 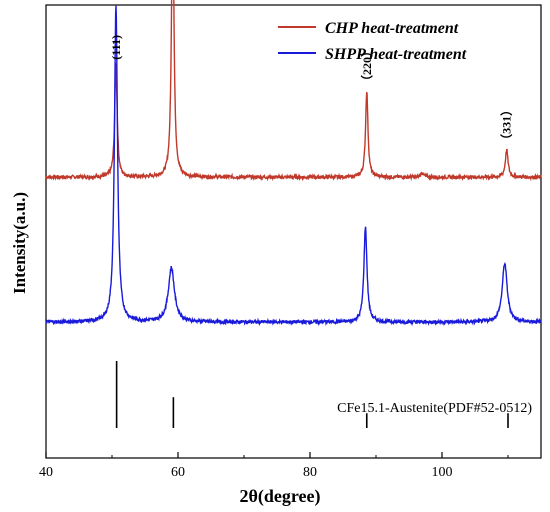 What do you see at coordinates (310, 472) in the screenshot?
I see `x-tick-label: 80` at bounding box center [310, 472].